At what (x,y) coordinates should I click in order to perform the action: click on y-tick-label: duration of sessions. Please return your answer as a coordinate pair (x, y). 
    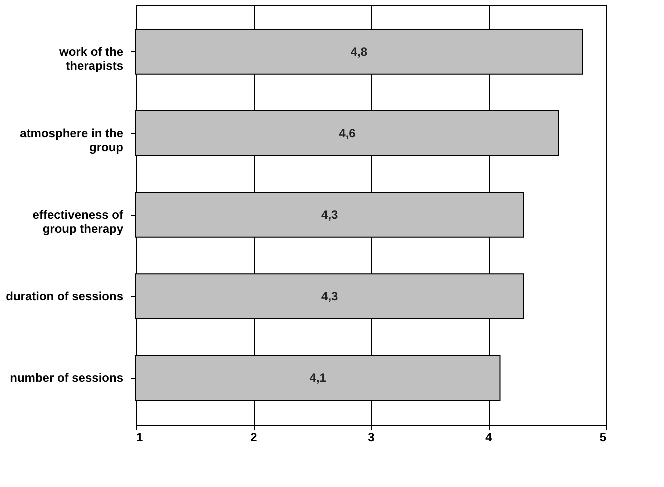
    Looking at the image, I should click on (65, 297).